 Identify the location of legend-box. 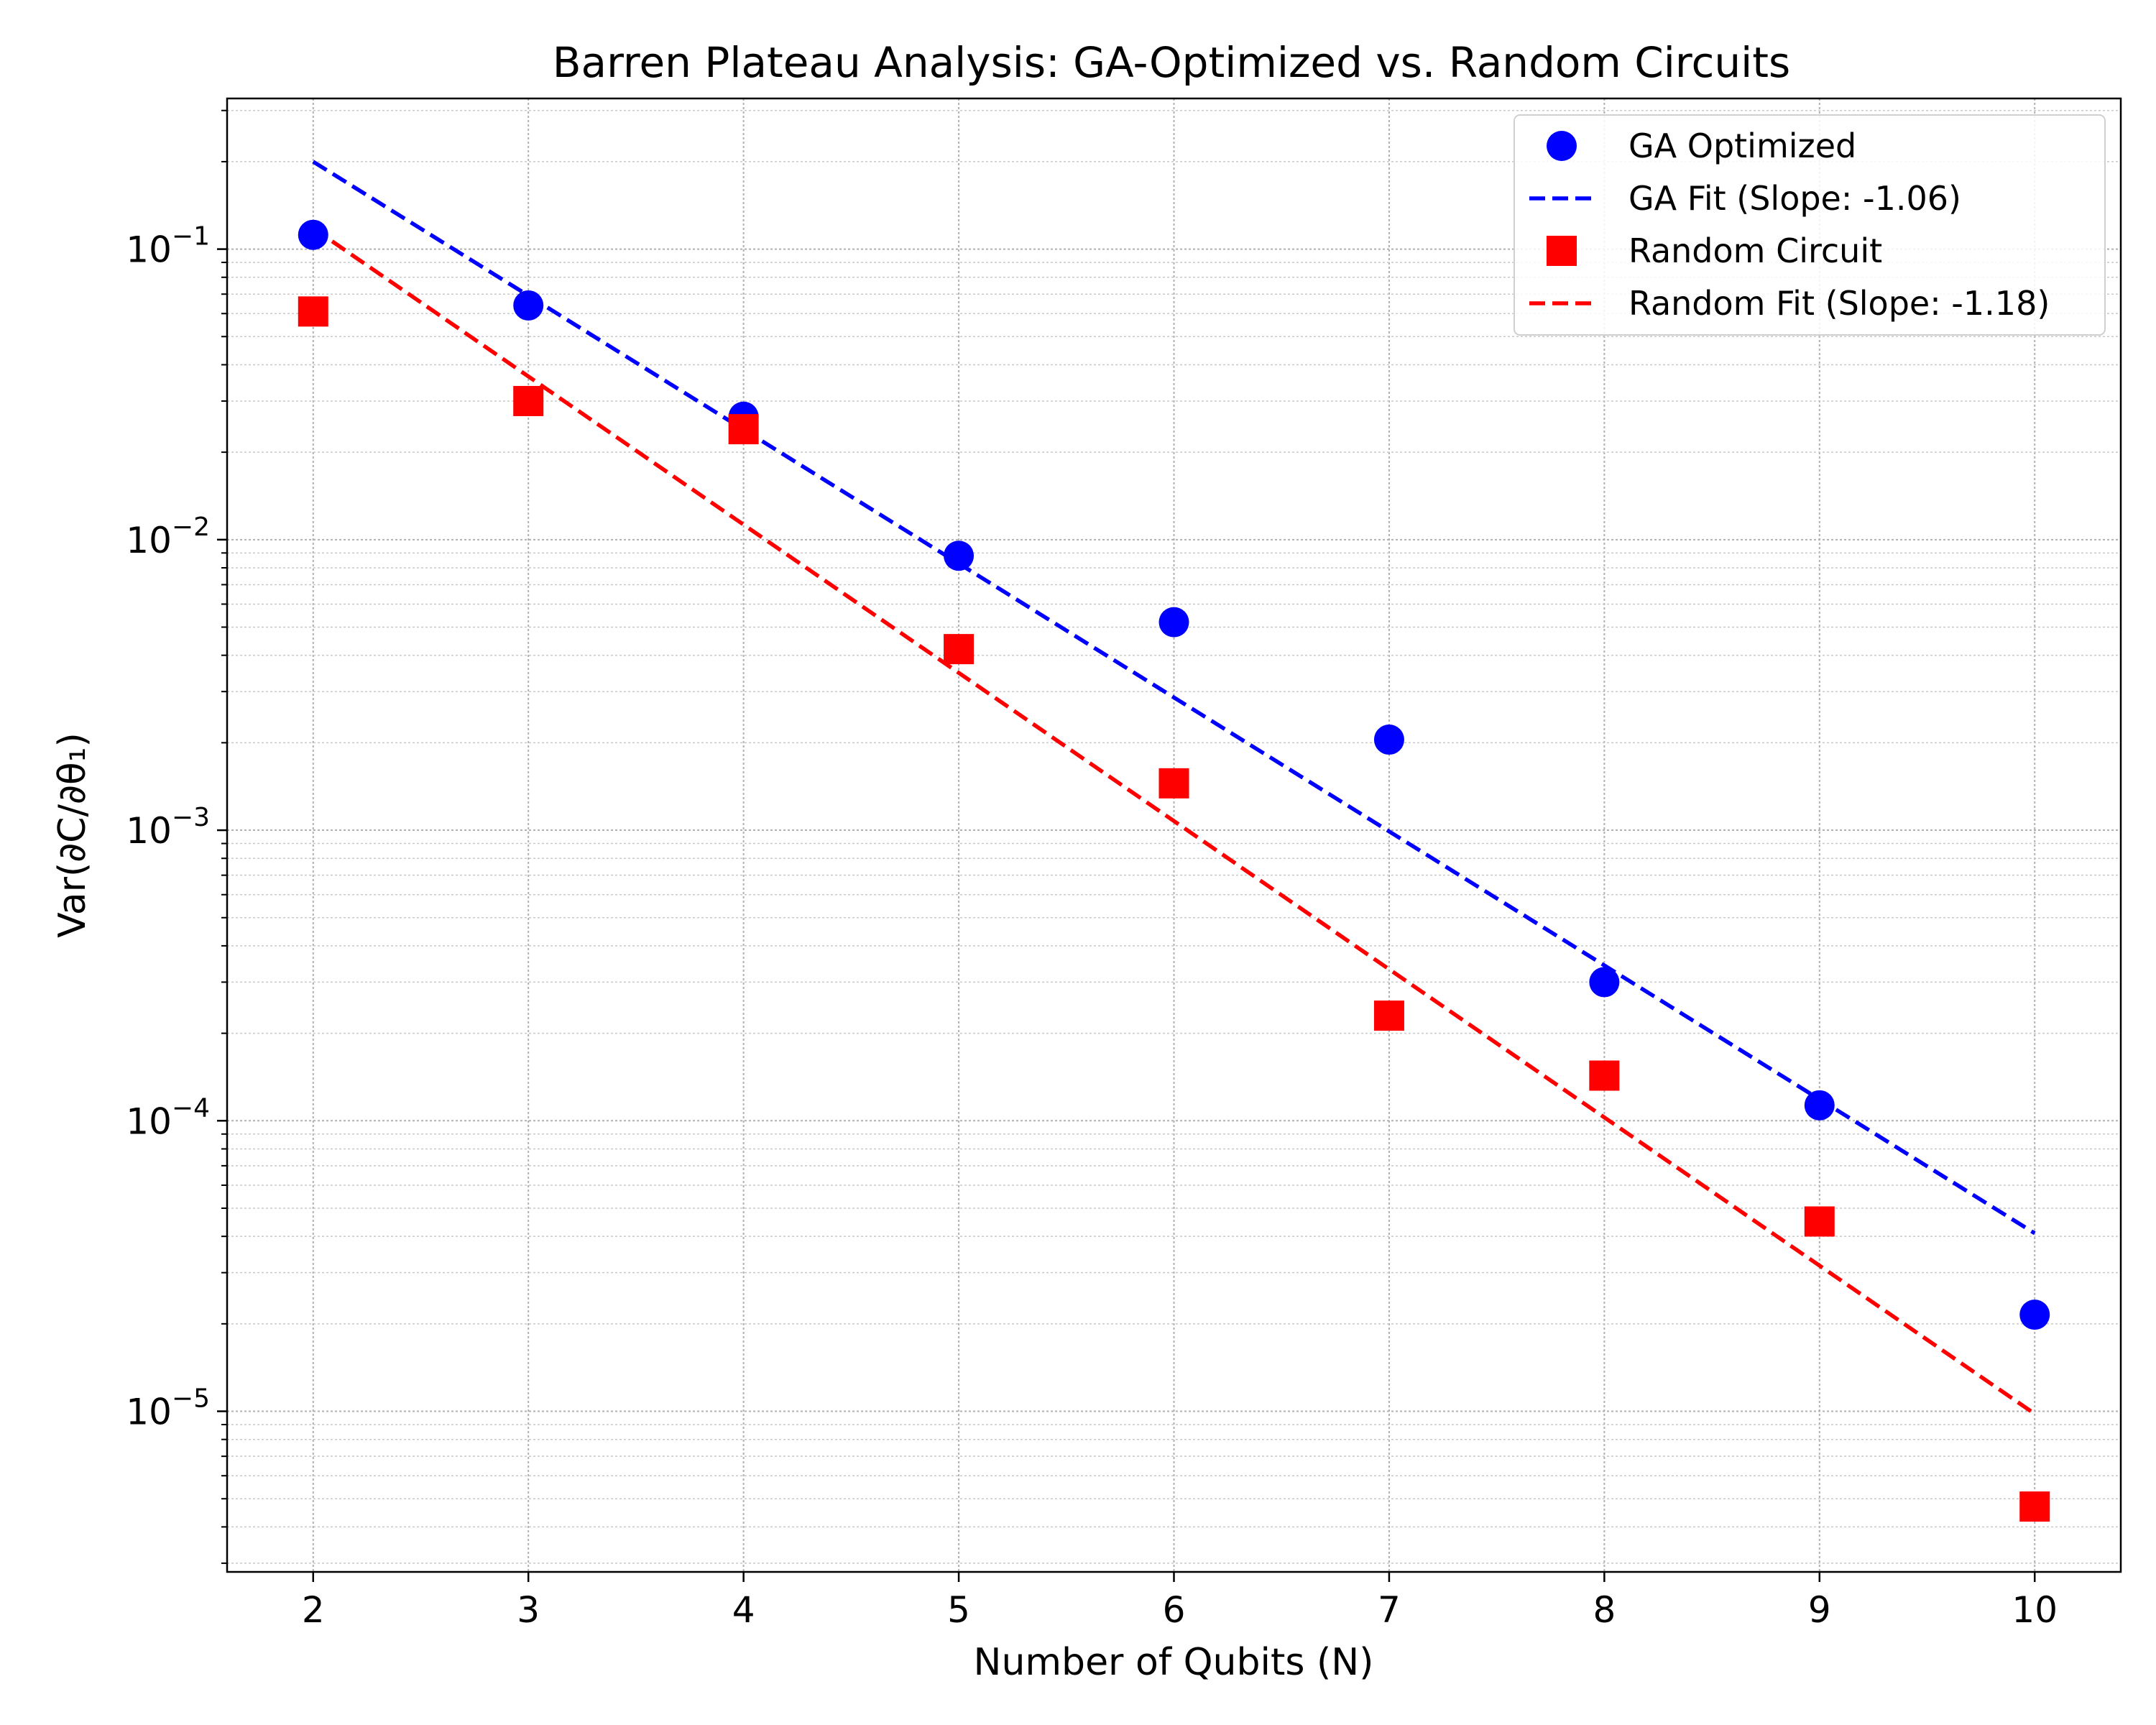
(1810, 225).